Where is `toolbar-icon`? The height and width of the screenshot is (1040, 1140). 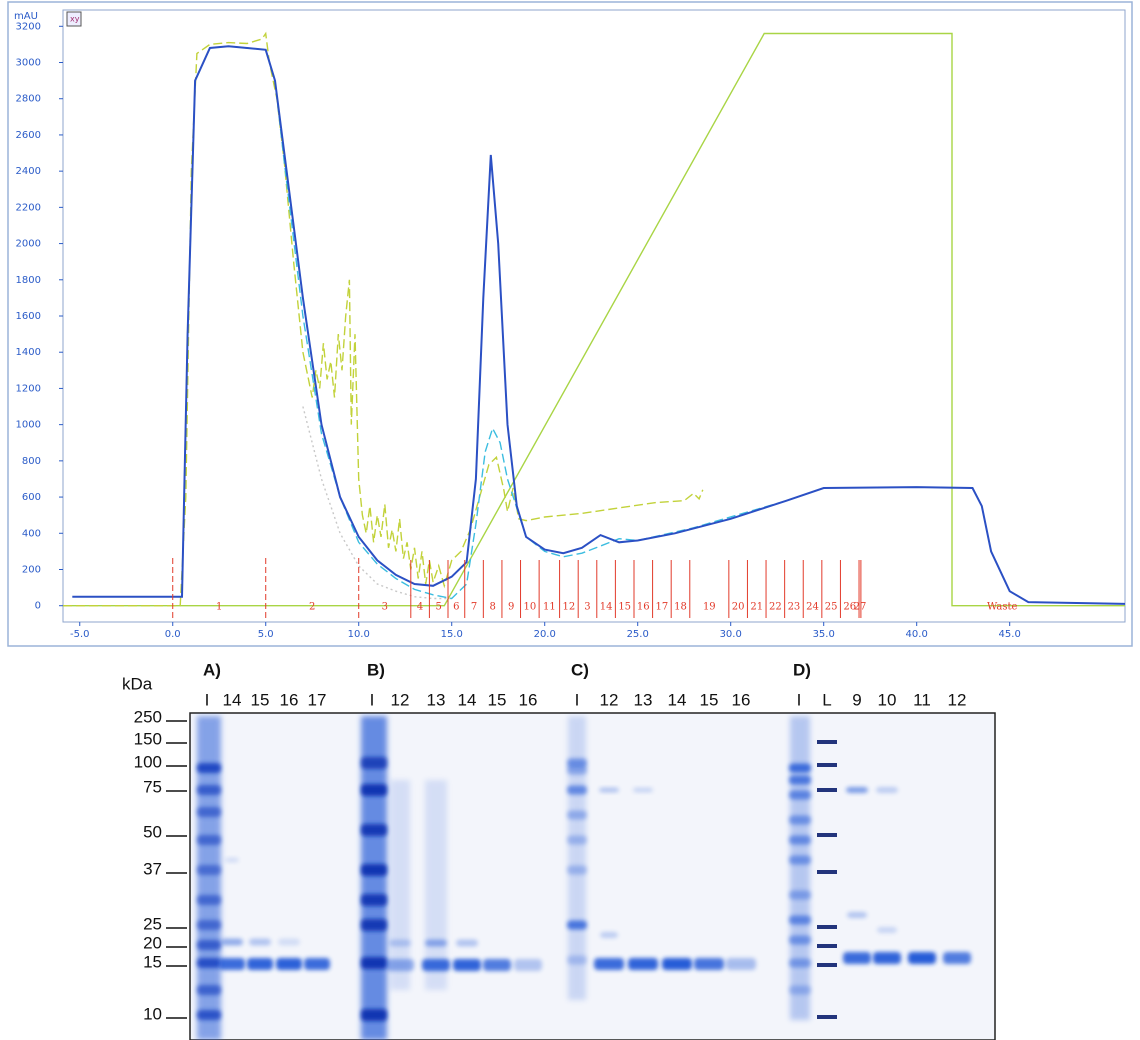 toolbar-icon is located at coordinates (74, 19).